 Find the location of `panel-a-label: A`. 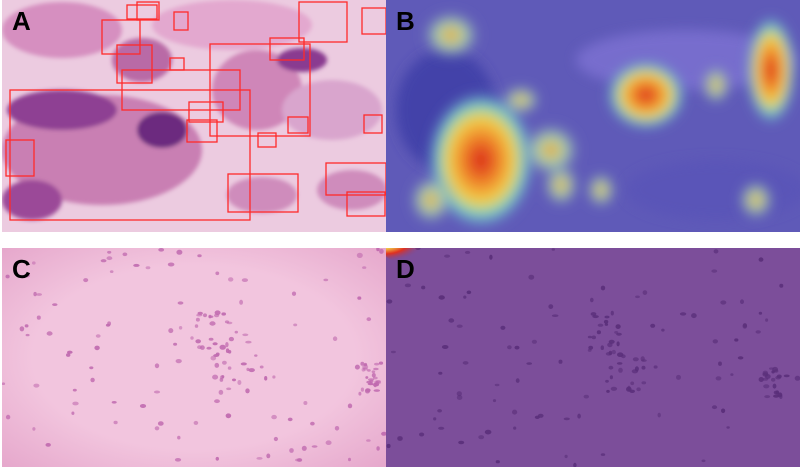

panel-a-label: A is located at coordinates (21, 21).